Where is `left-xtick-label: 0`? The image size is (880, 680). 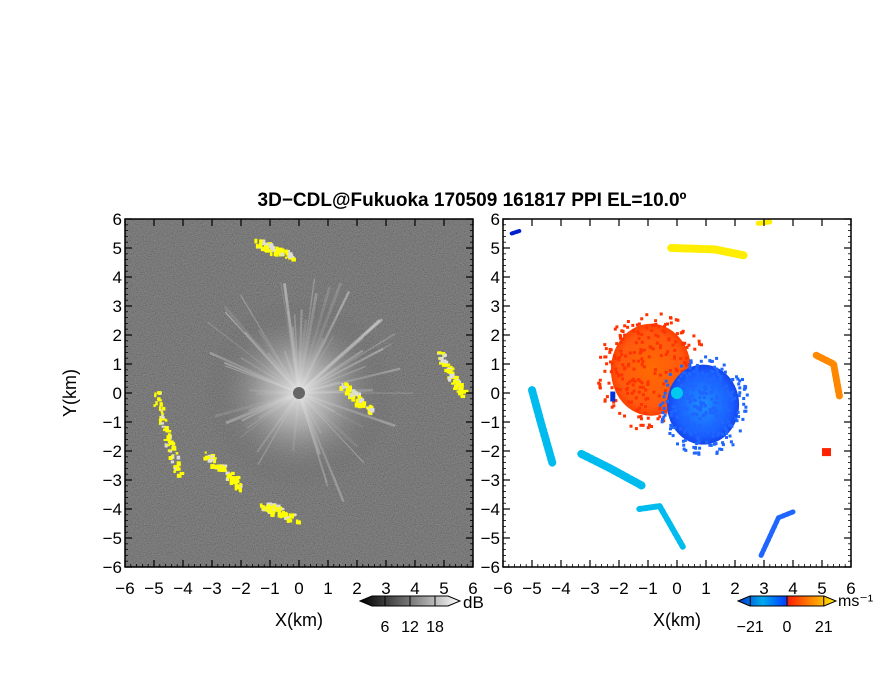
left-xtick-label: 0 is located at coordinates (298, 588).